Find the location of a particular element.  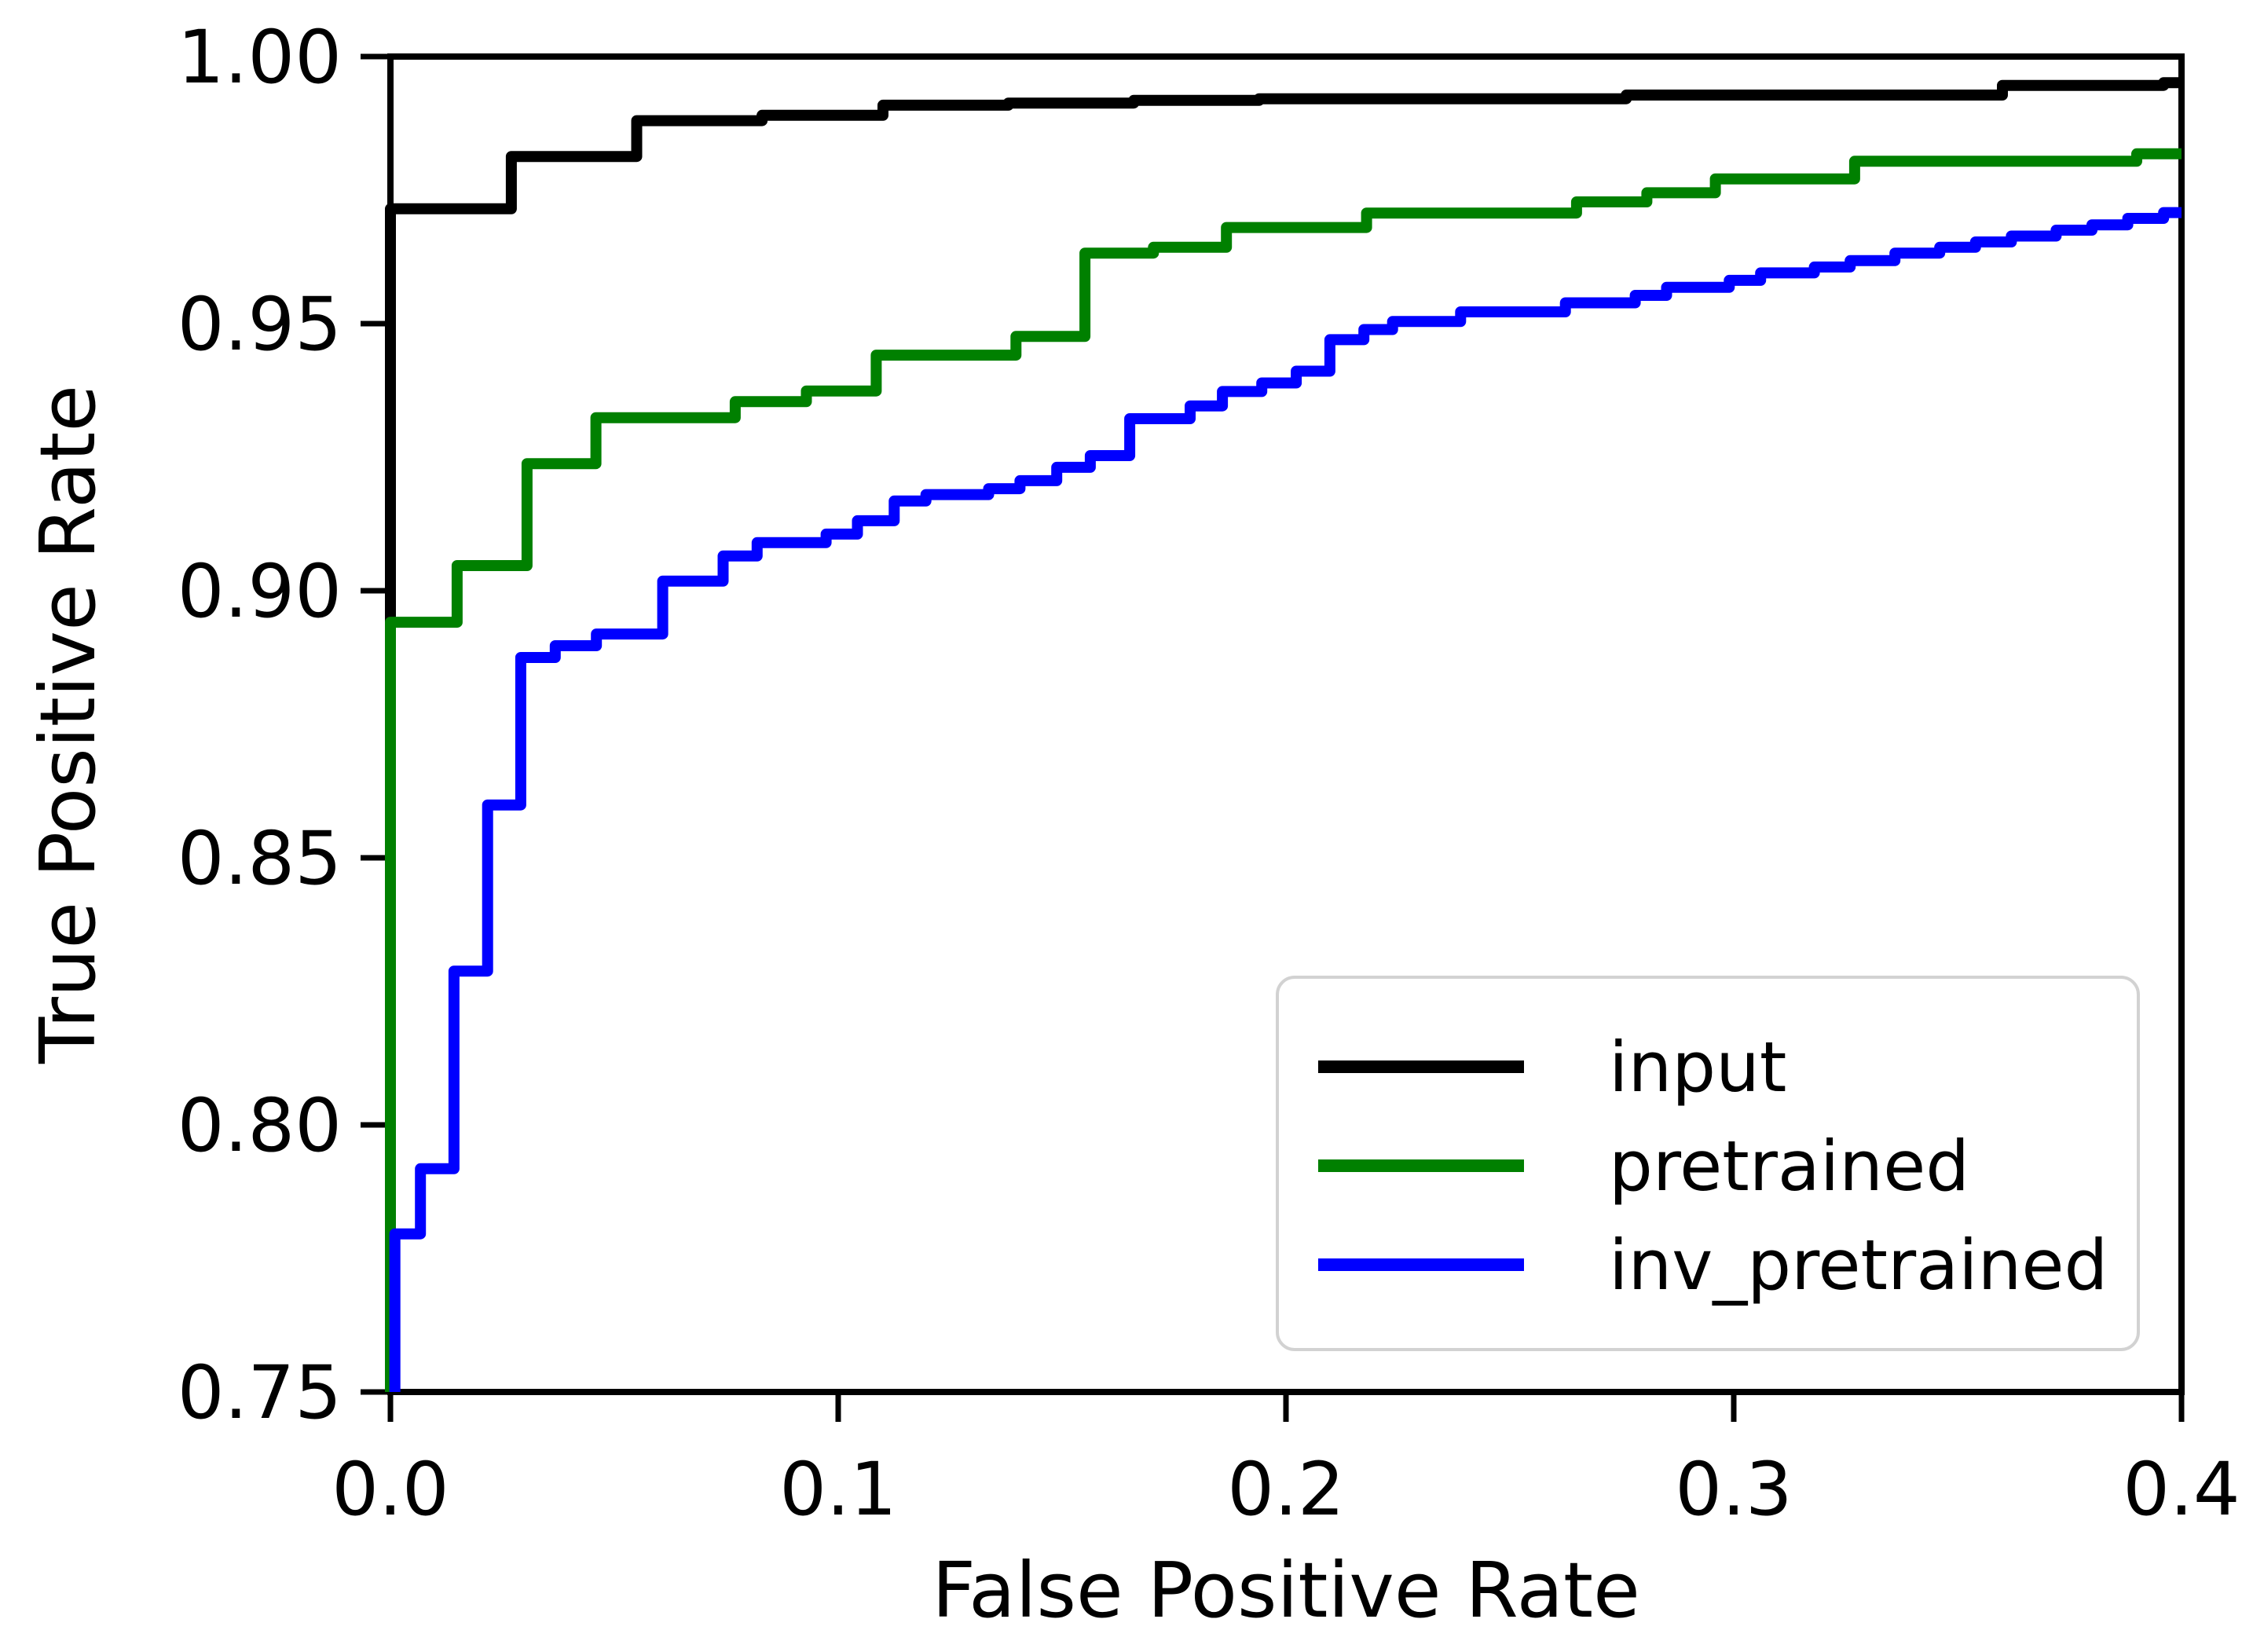

x-axis-label: False Positive Rate is located at coordinates (1286, 1590).